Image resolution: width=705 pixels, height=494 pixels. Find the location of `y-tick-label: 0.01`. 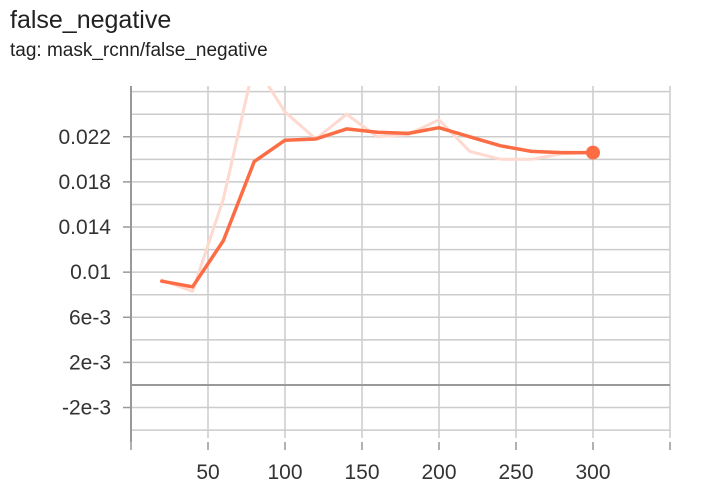

y-tick-label: 0.01 is located at coordinates (90, 272).